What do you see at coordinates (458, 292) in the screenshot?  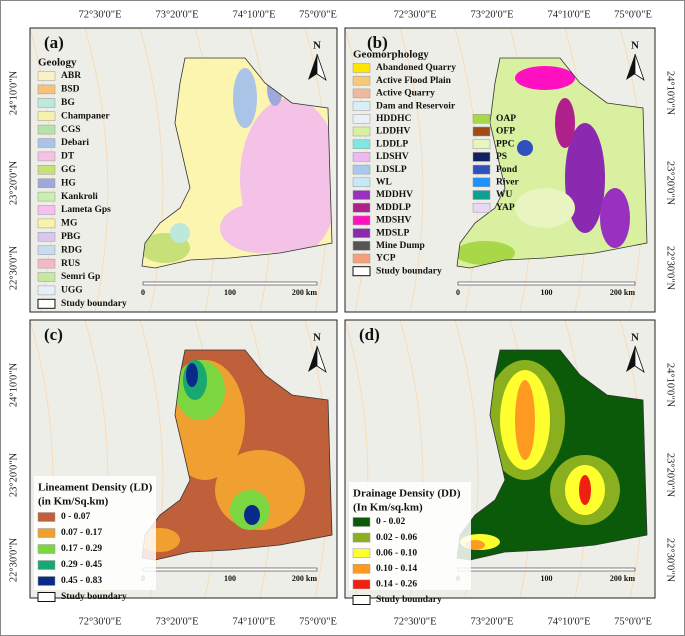 I see `scale-label: 0` at bounding box center [458, 292].